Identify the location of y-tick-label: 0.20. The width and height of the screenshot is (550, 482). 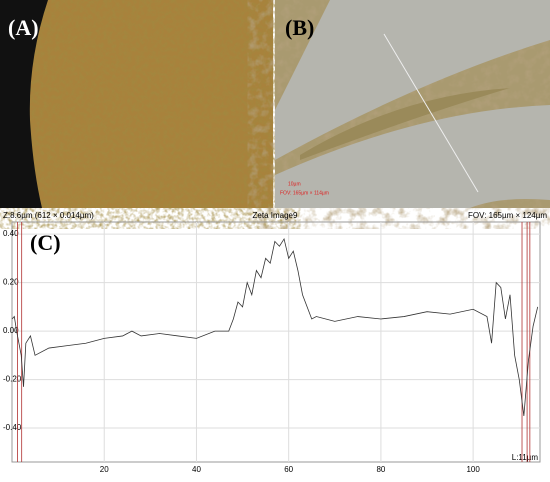
(11, 282).